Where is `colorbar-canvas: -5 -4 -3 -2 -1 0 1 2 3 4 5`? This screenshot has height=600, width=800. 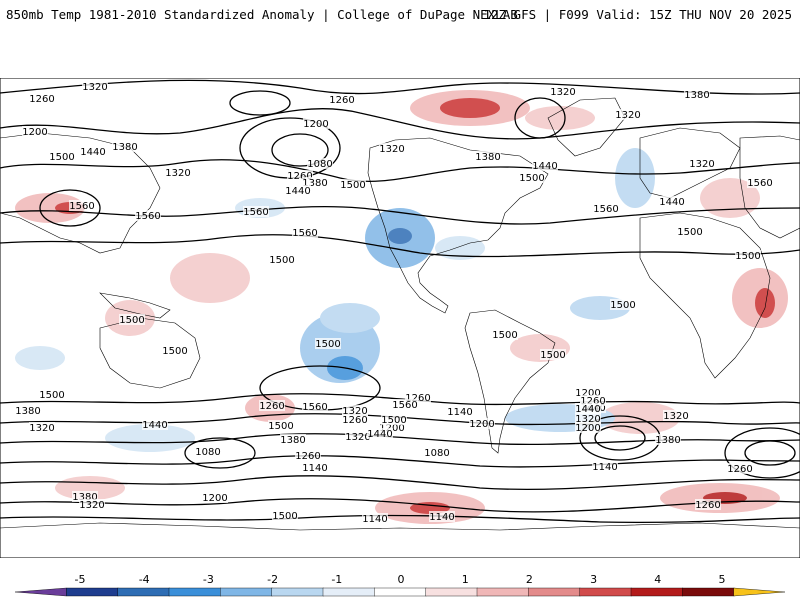
colorbar-canvas: -5 -4 -3 -2 -1 0 1 2 3 4 5 is located at coordinates (400, 585).